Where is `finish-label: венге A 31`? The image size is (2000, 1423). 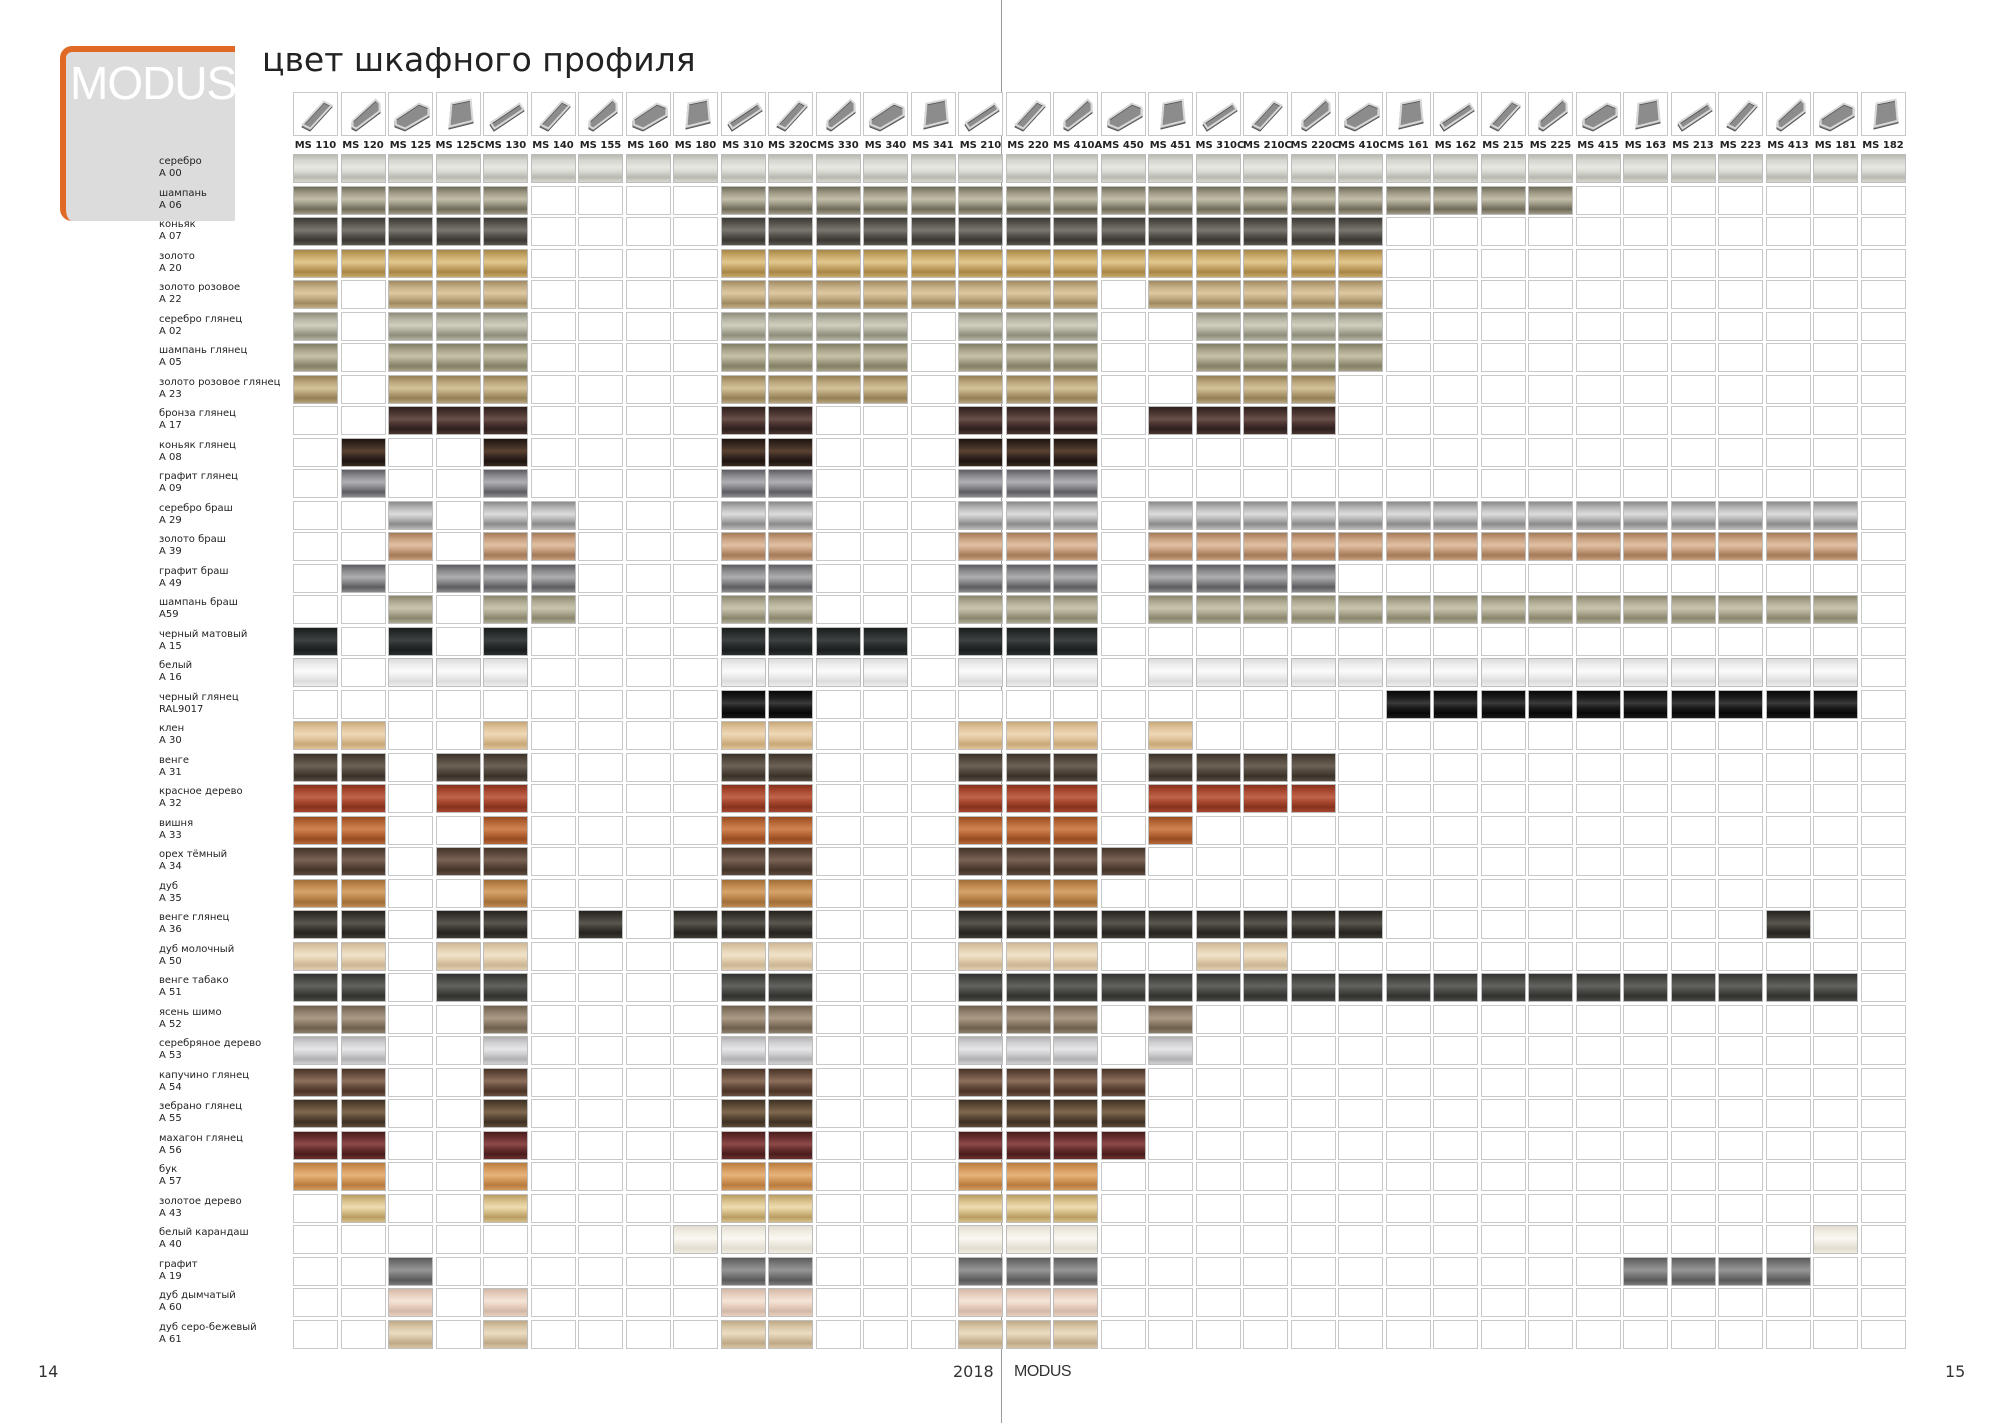
finish-label: венге A 31 is located at coordinates (174, 767).